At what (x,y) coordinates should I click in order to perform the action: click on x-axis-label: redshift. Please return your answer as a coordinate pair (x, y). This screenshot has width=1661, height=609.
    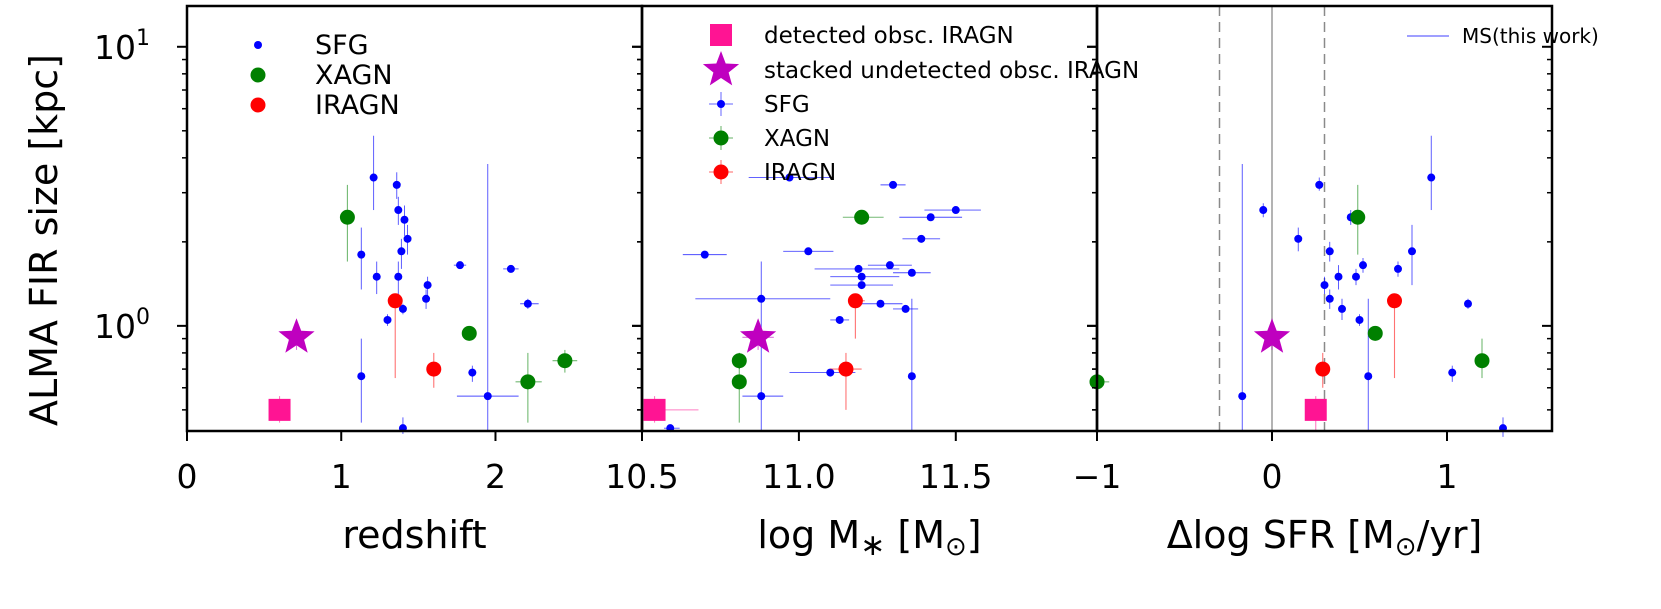
    Looking at the image, I should click on (414, 535).